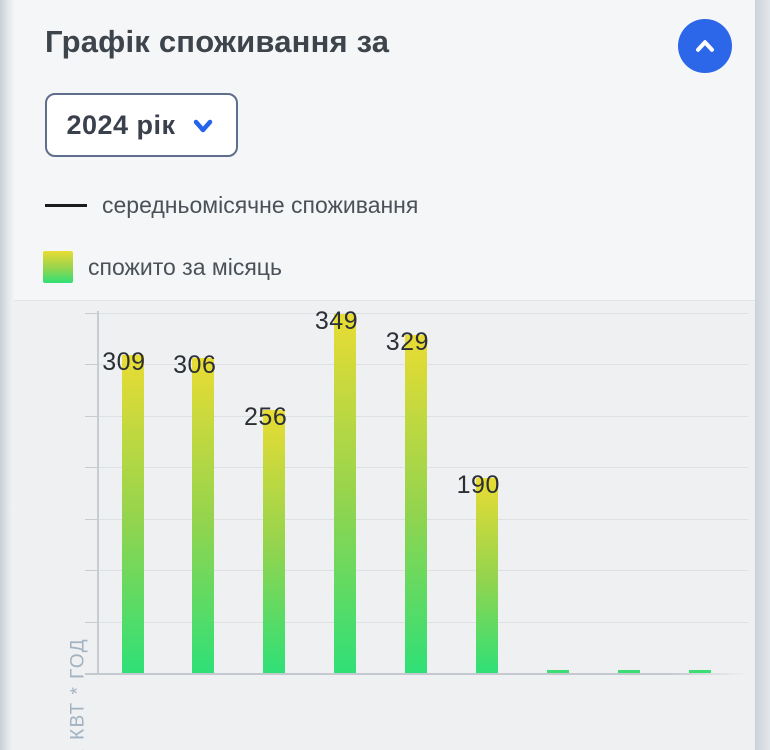 This screenshot has height=750, width=770. I want to click on chevron-up-icon, so click(705, 46).